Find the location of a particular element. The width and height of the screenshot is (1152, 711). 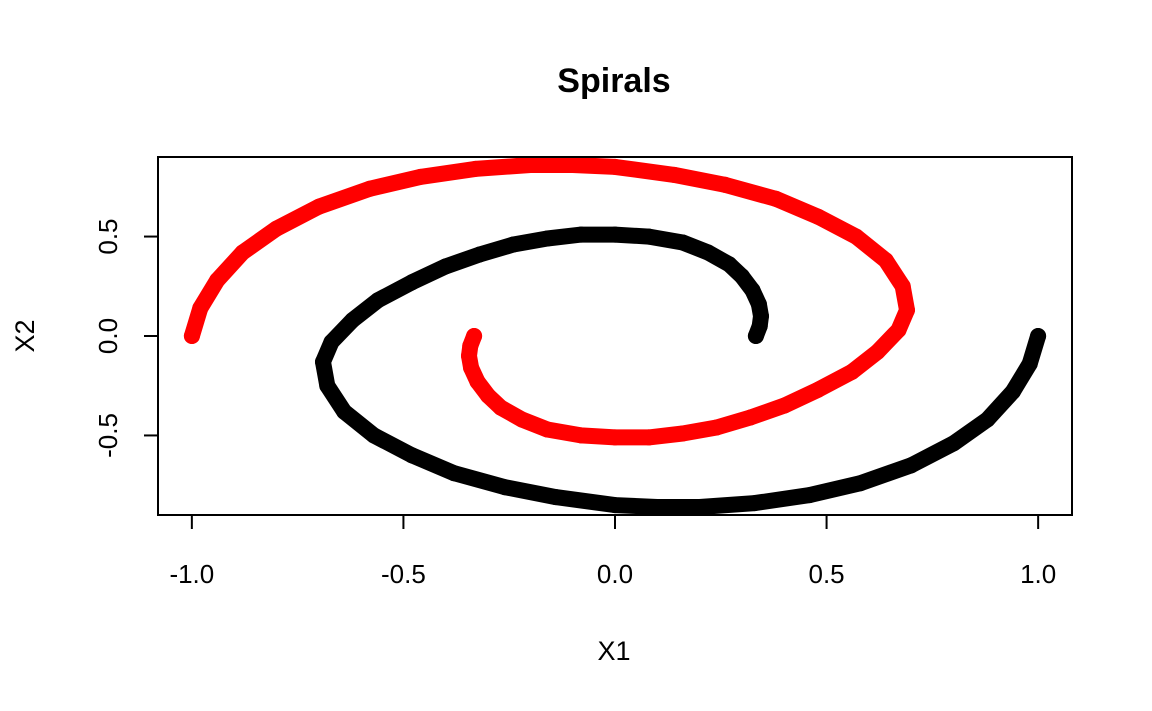

chart-title: Spirals is located at coordinates (613, 81).